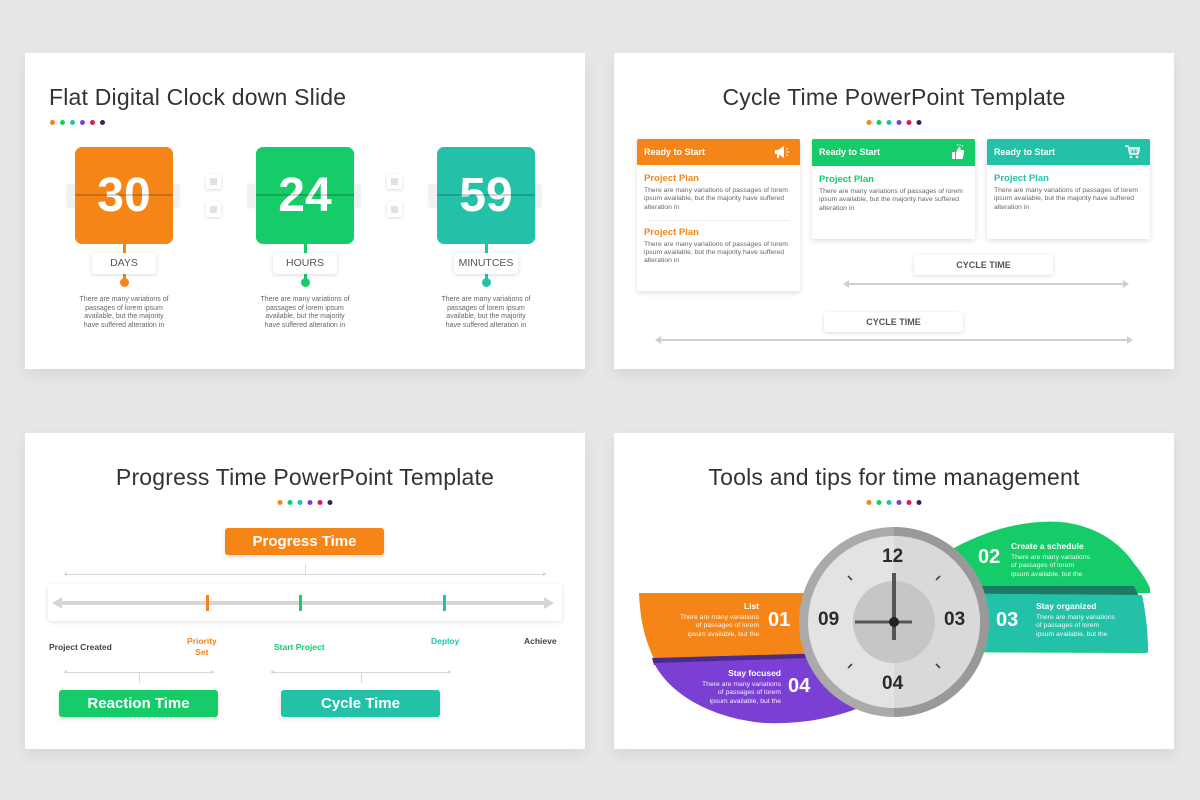 Image resolution: width=1200 pixels, height=800 pixels. I want to click on thumbs-up-icon, so click(958, 154).